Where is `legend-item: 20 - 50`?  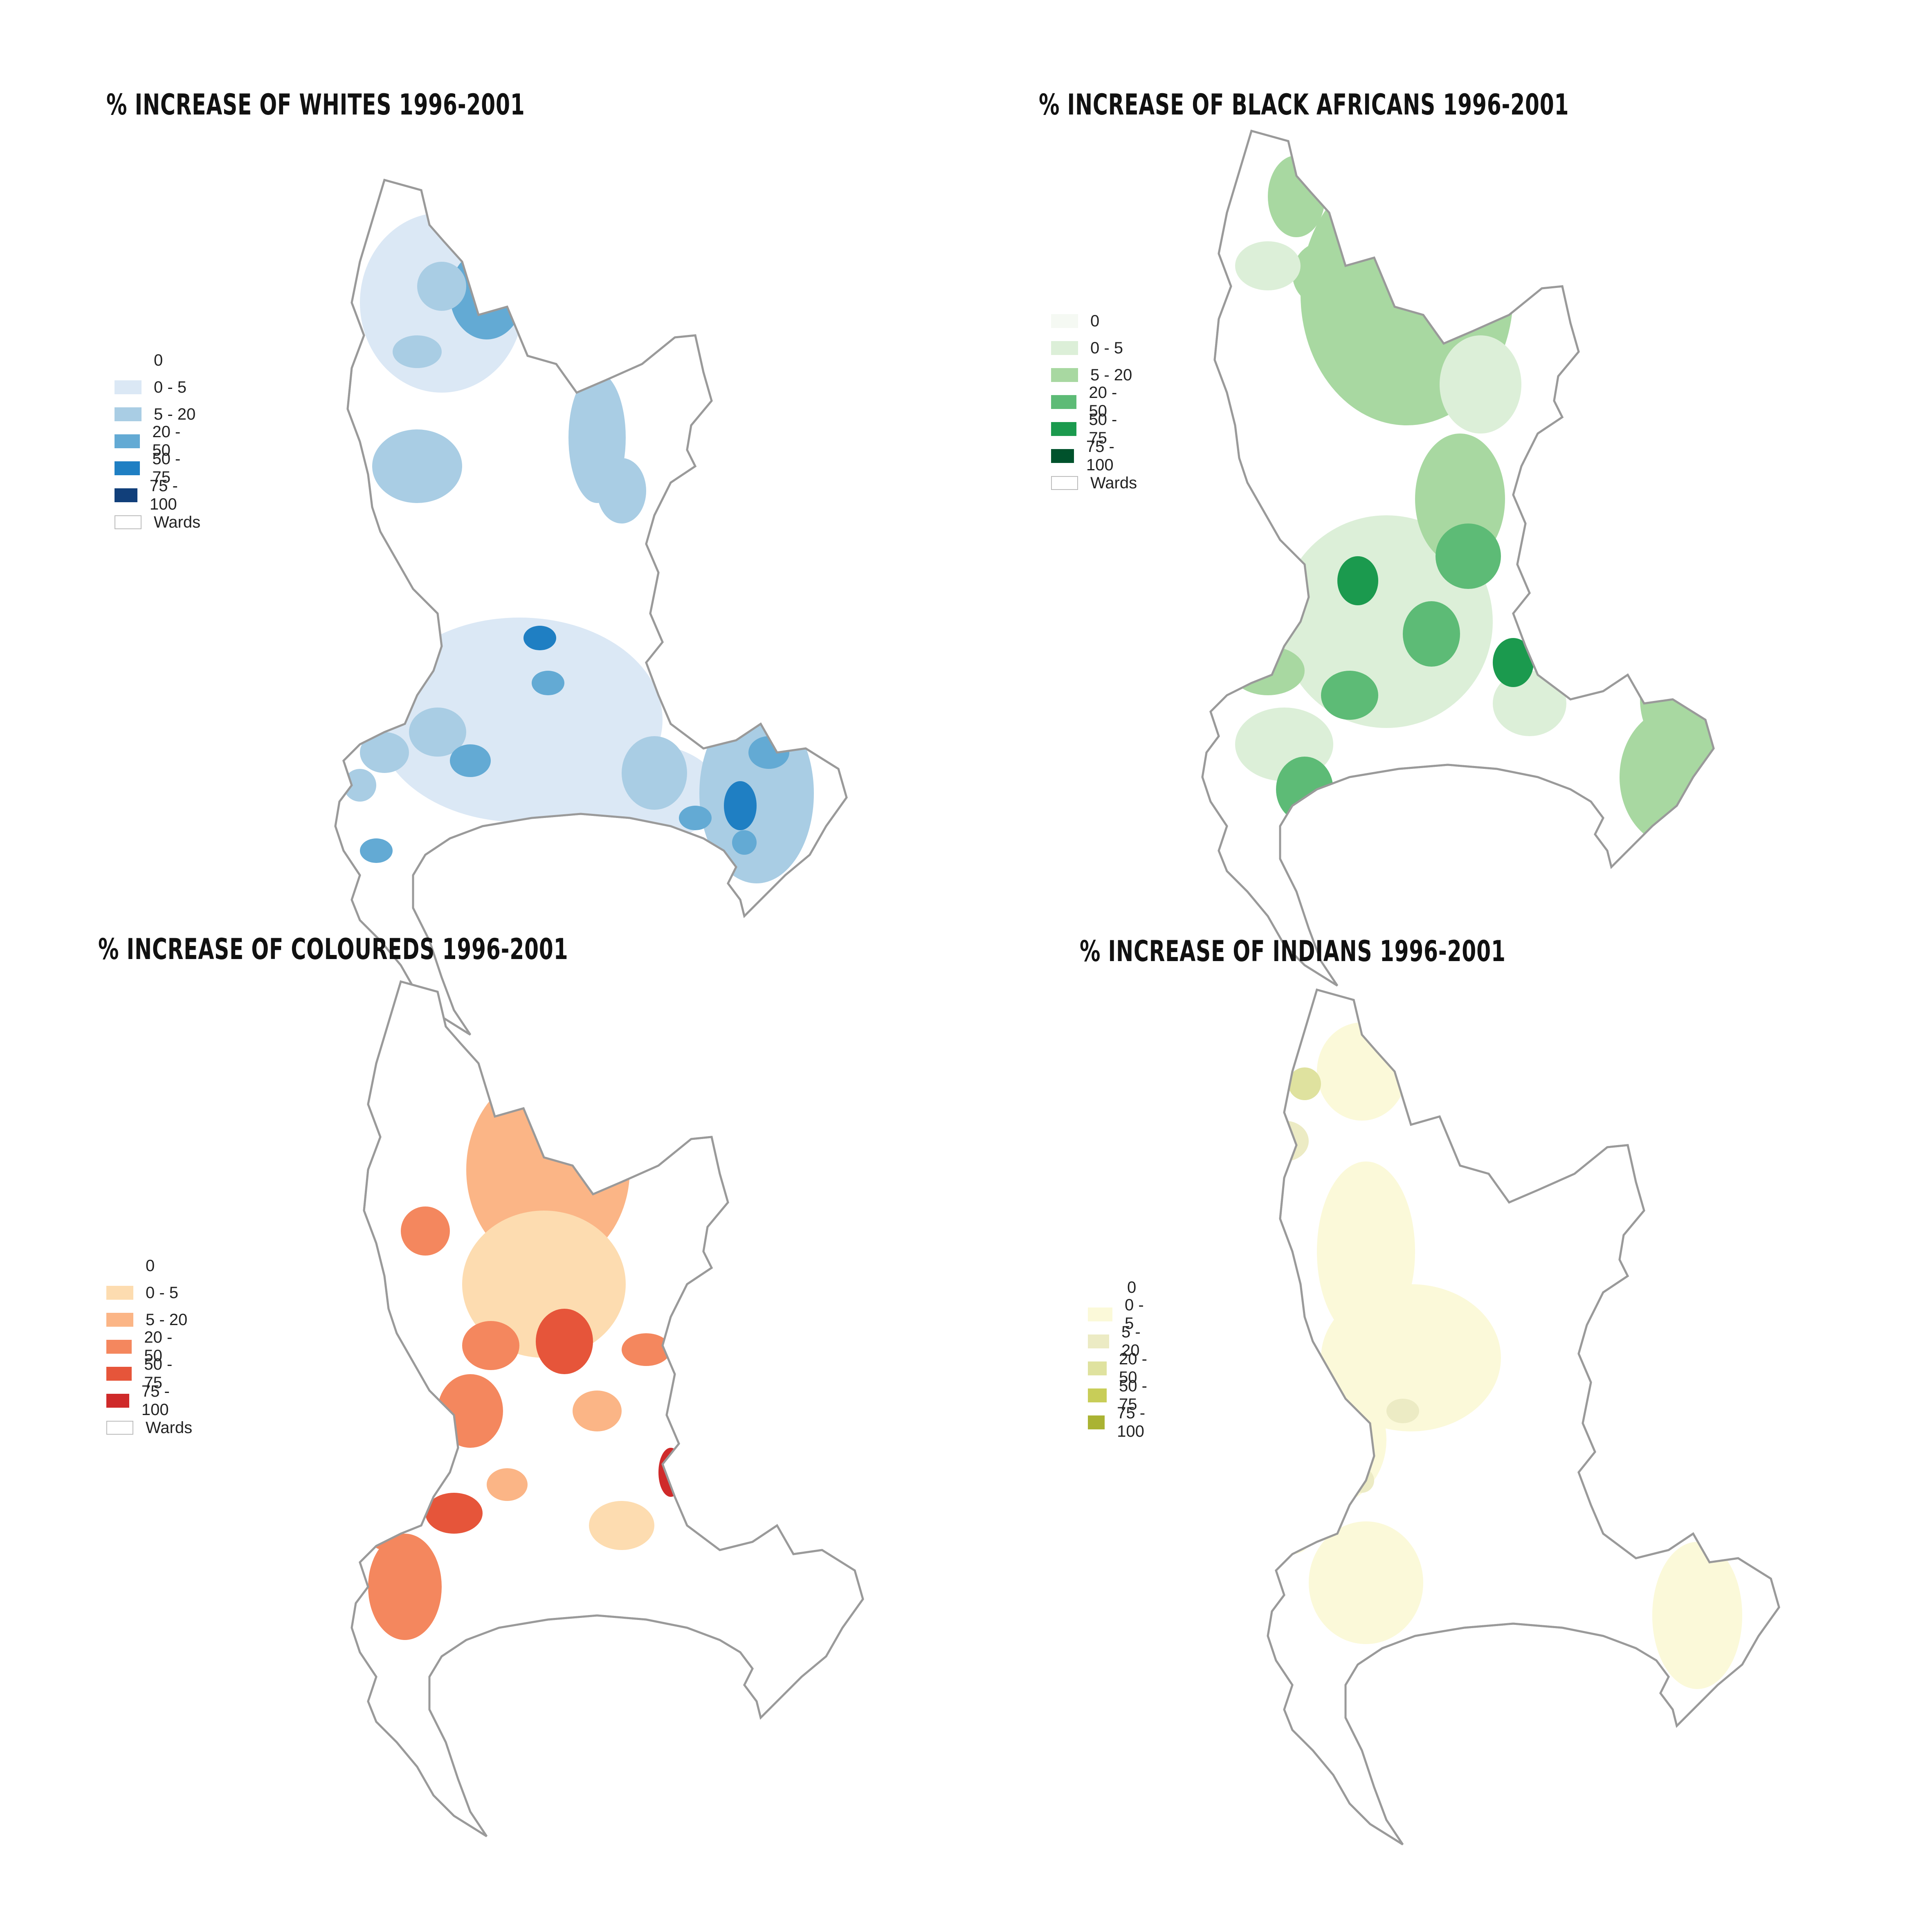
legend-item: 20 - 50 is located at coordinates (1122, 1368).